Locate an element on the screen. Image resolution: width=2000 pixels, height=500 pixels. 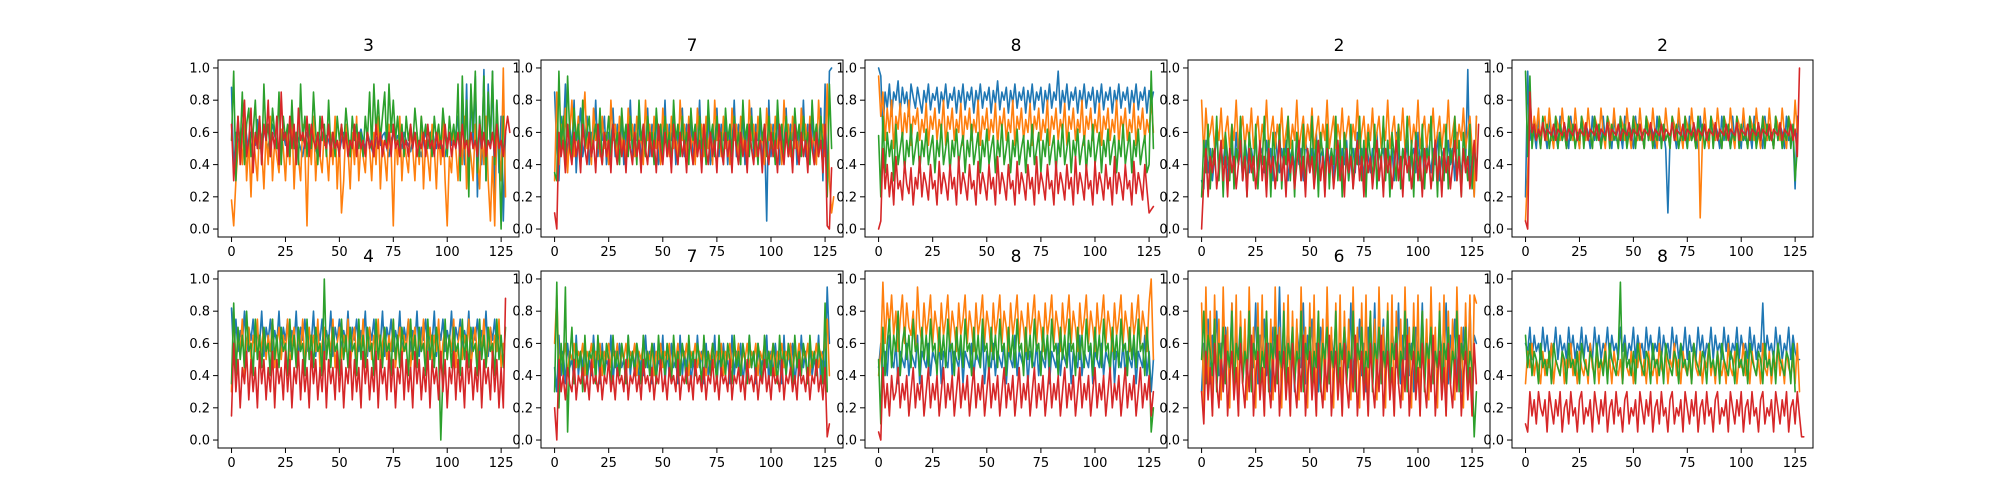
subplot-3: 8 0 25 50 75 100 125 0.0 0.2 0.4 0.6 0.8 1.0 is located at coordinates (1002, 148).